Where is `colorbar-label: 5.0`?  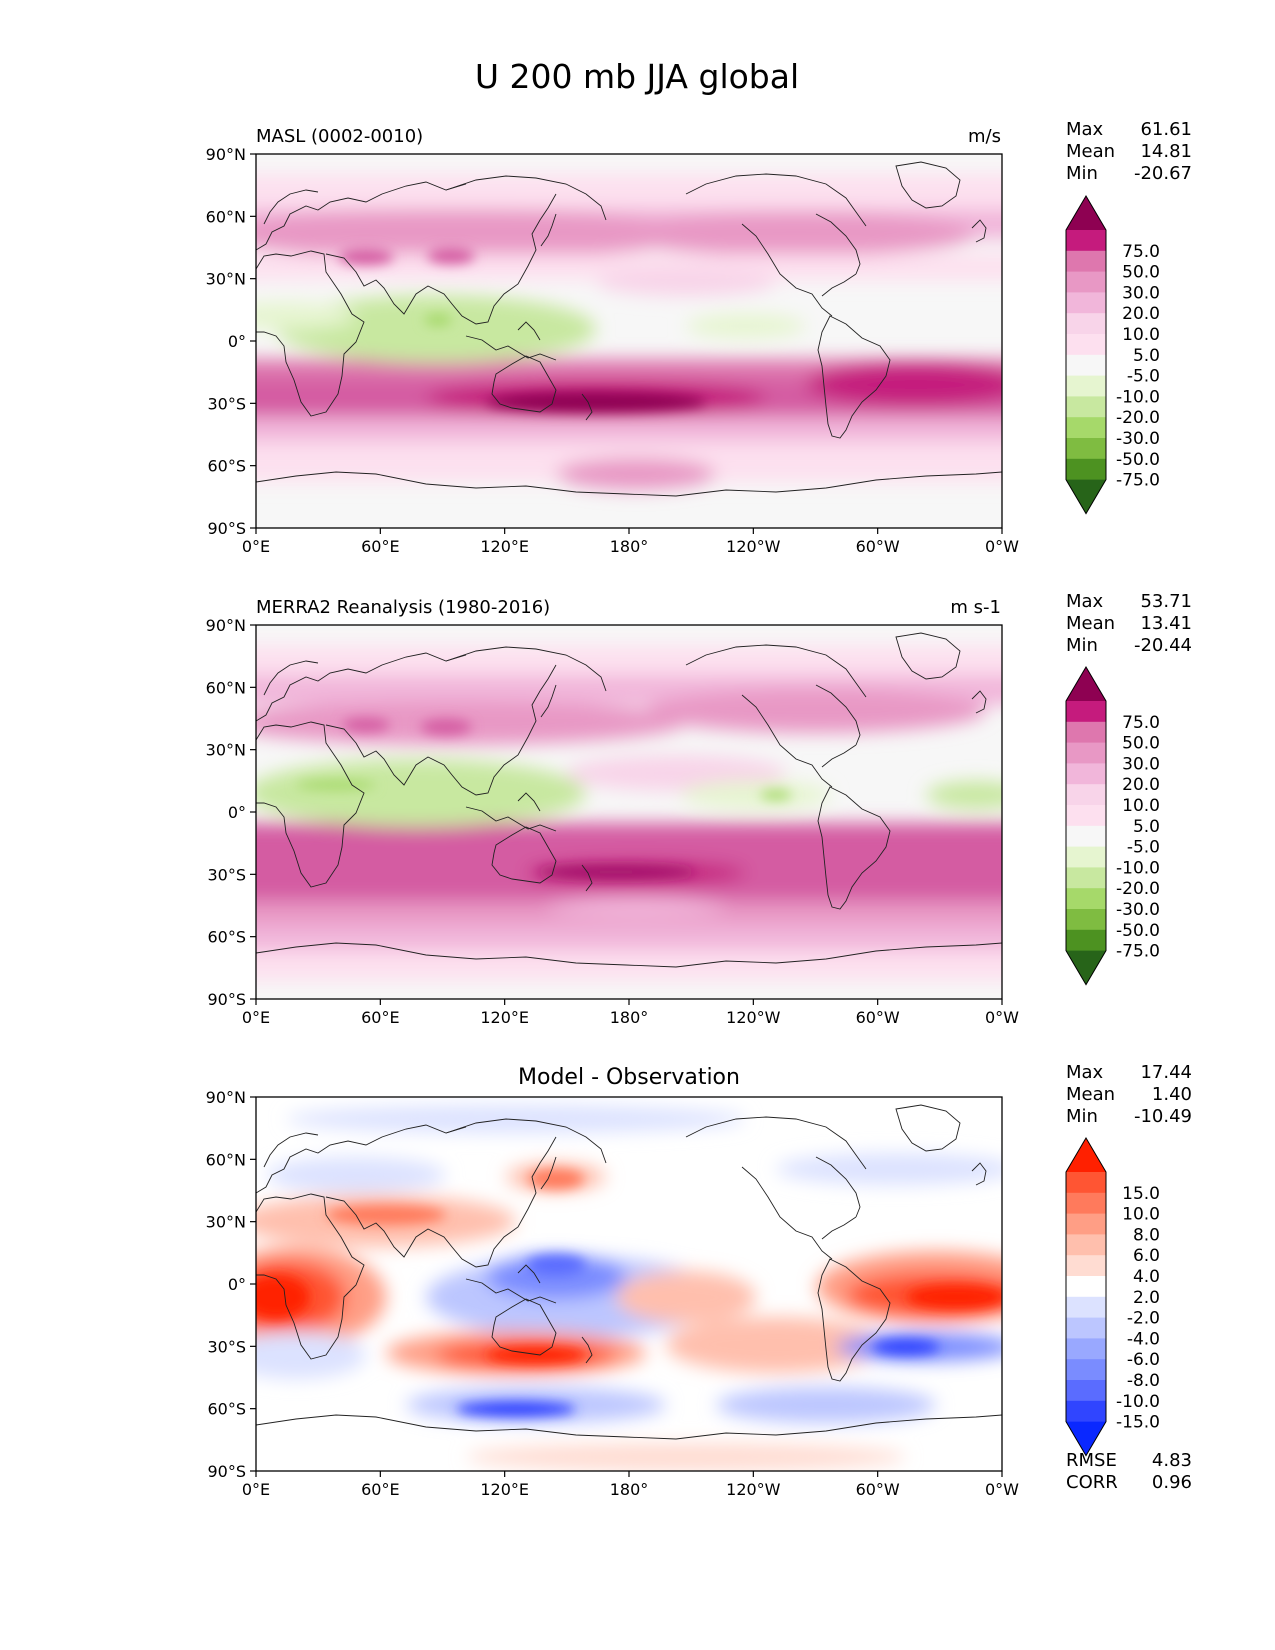 colorbar-label: 5.0 is located at coordinates (1146, 356).